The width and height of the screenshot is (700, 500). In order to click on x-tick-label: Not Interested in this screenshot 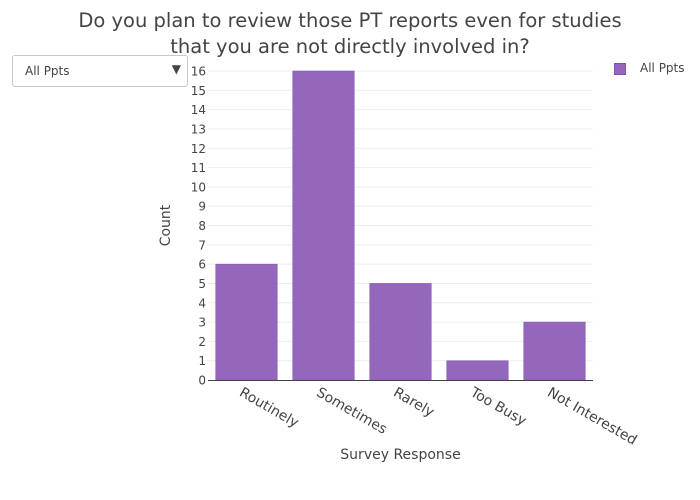, I will do `click(592, 417)`.